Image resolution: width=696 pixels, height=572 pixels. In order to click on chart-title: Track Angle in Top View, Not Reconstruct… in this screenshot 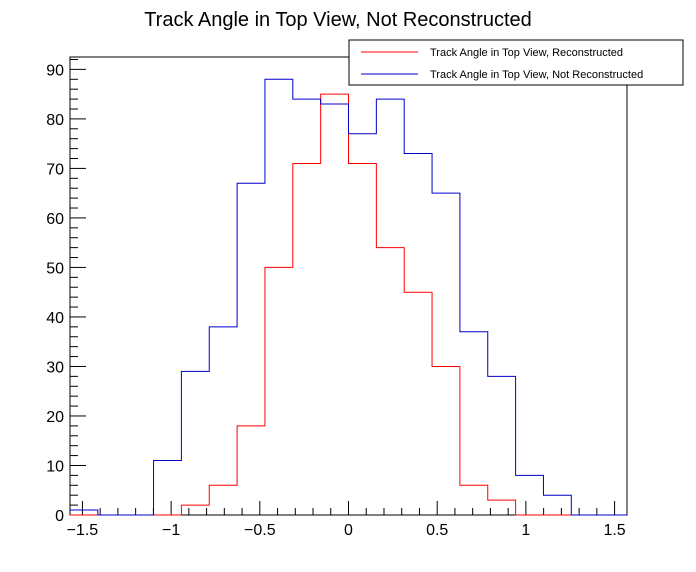, I will do `click(338, 20)`.